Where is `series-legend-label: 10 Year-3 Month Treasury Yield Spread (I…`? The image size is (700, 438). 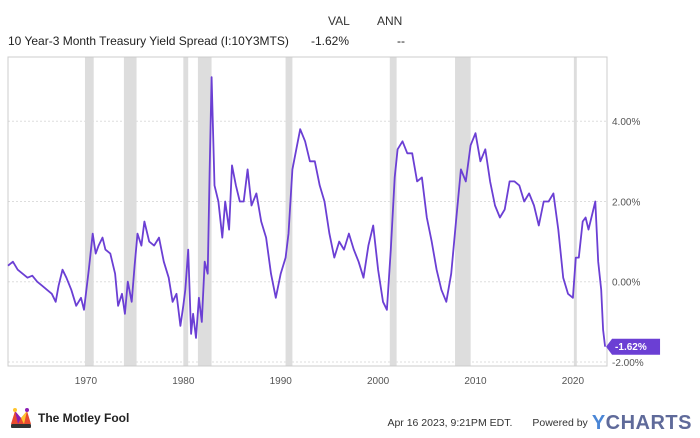
series-legend-label: 10 Year-3 Month Treasury Yield Spread (I… is located at coordinates (148, 41).